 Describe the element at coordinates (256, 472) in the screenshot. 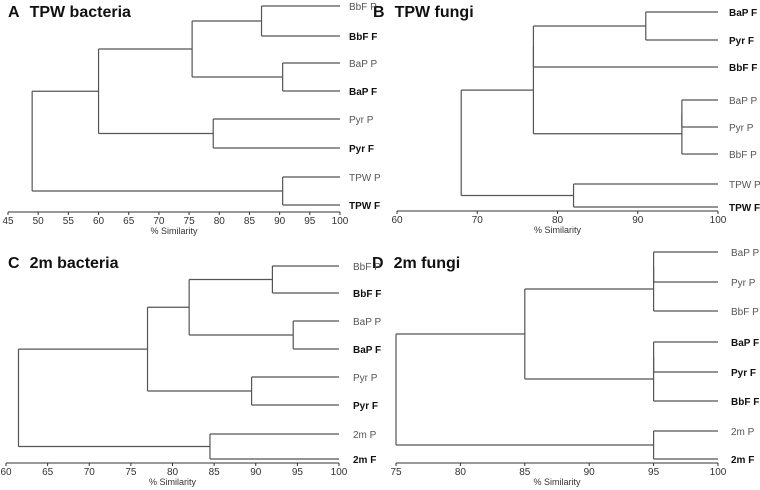

I see `panel-c-tick-label: 90` at that location.